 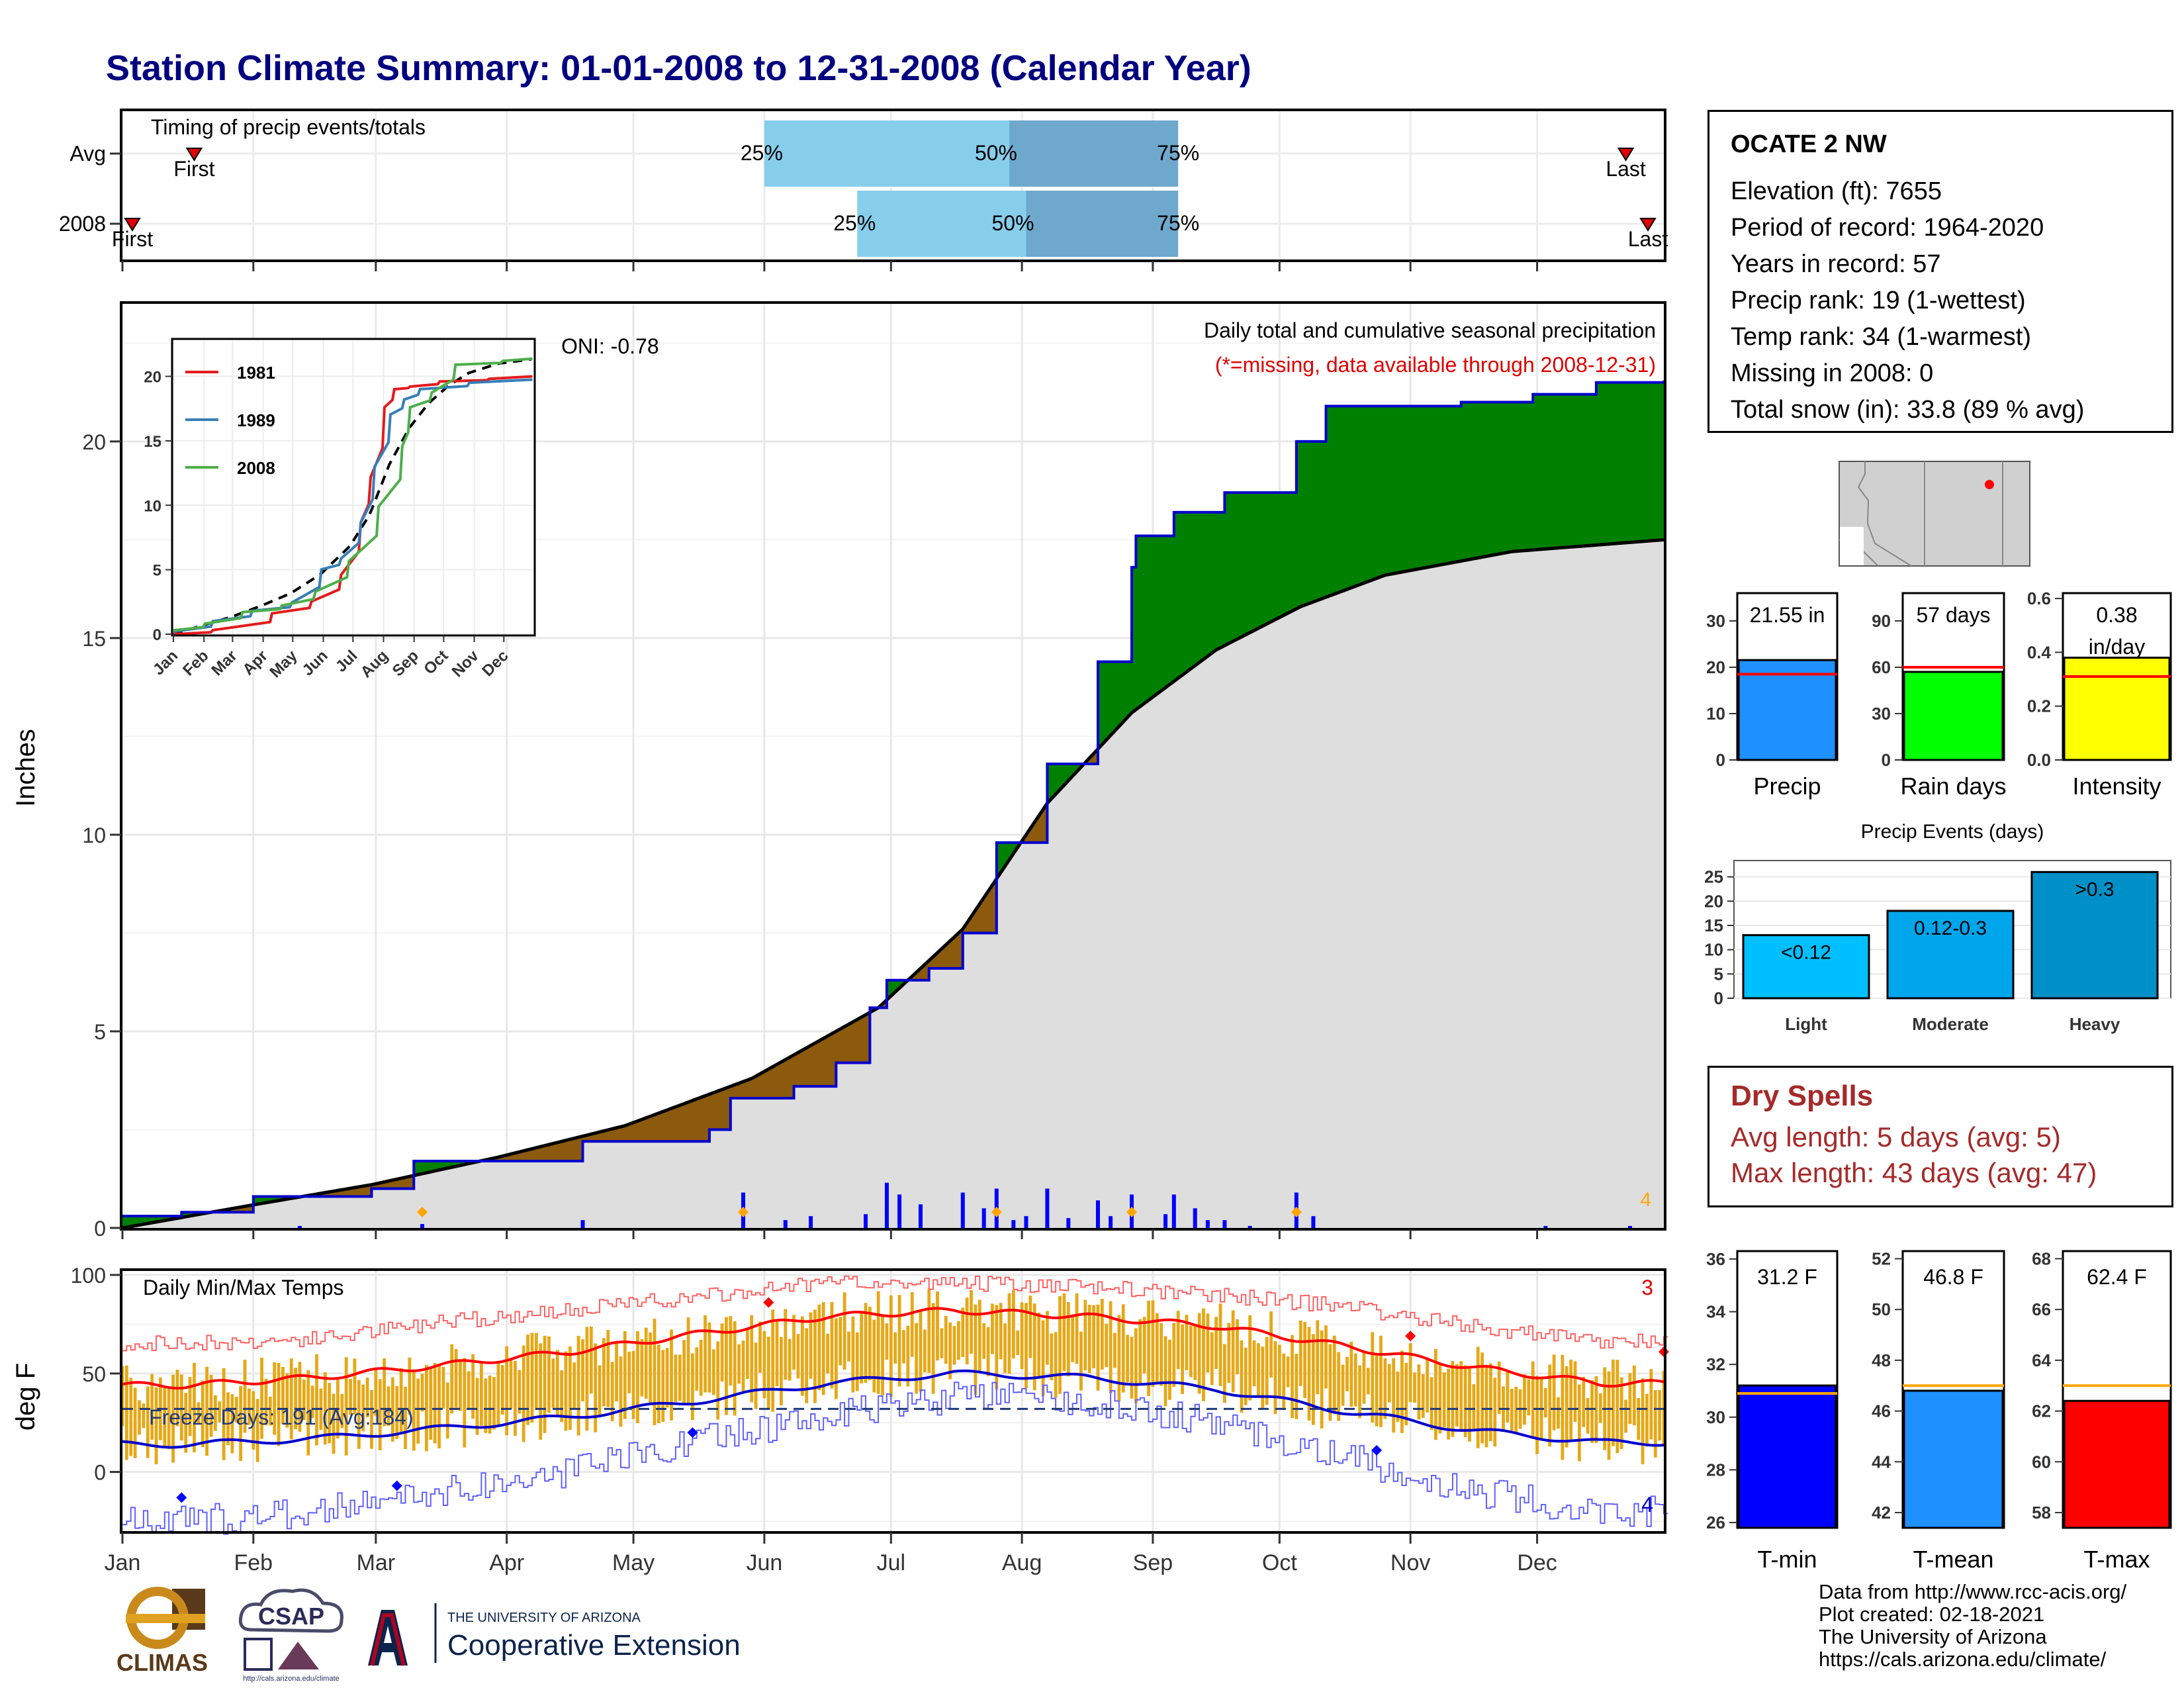 I want to click on record-max-line, so click(x=895, y=1313).